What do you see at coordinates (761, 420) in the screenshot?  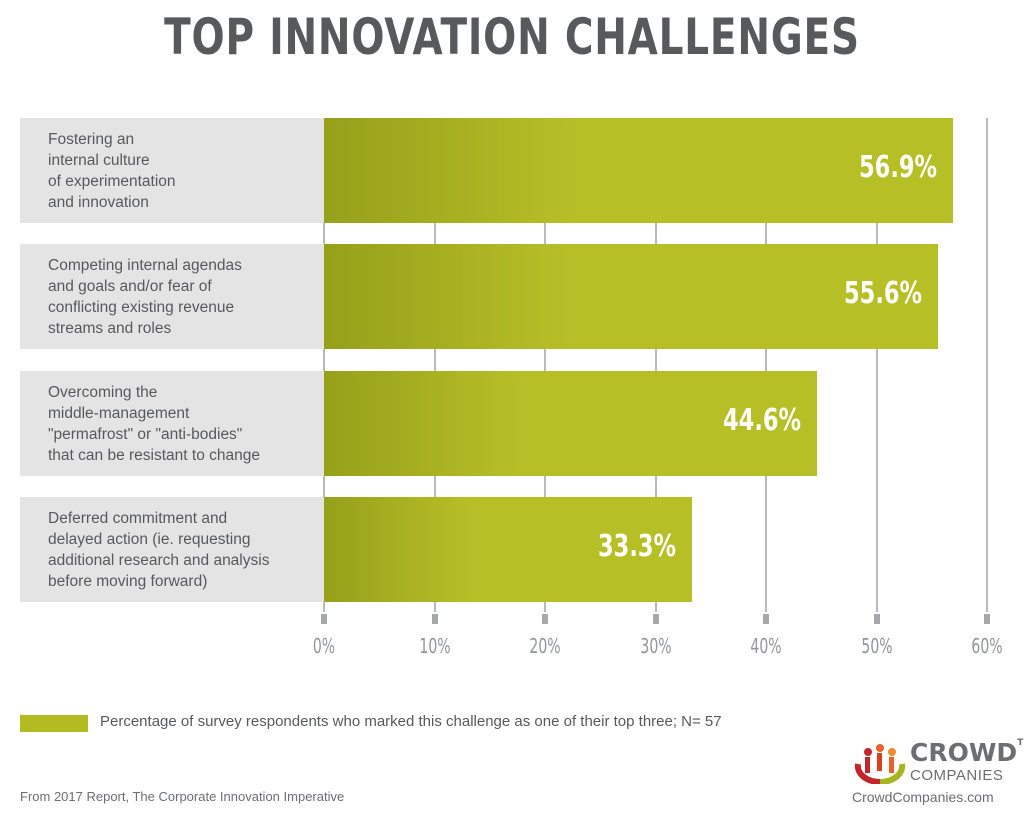 I see `data-label: 44.6%` at bounding box center [761, 420].